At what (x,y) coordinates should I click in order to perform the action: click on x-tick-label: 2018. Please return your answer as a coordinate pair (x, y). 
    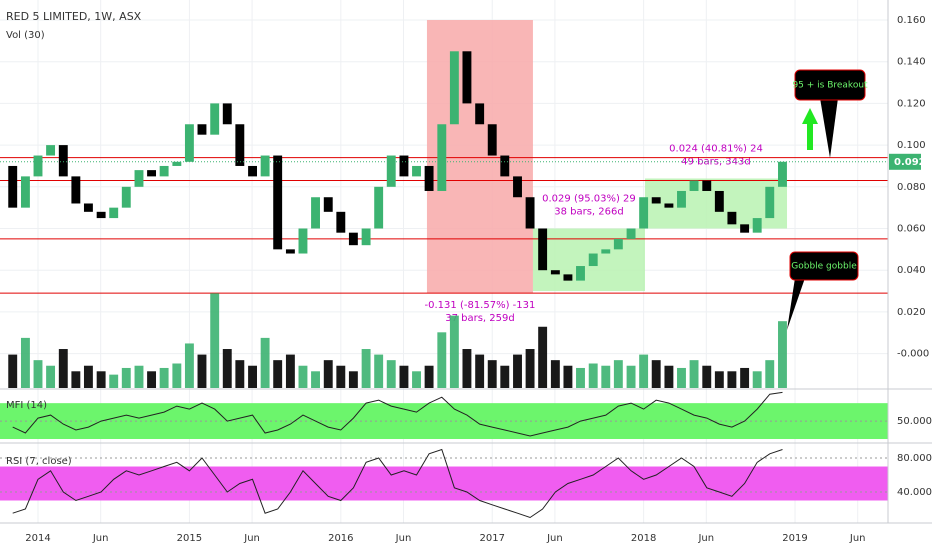
    Looking at the image, I should click on (643, 538).